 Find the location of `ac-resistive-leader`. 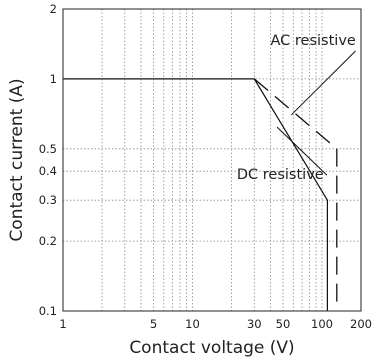

ac-resistive-leader is located at coordinates (323, 83).